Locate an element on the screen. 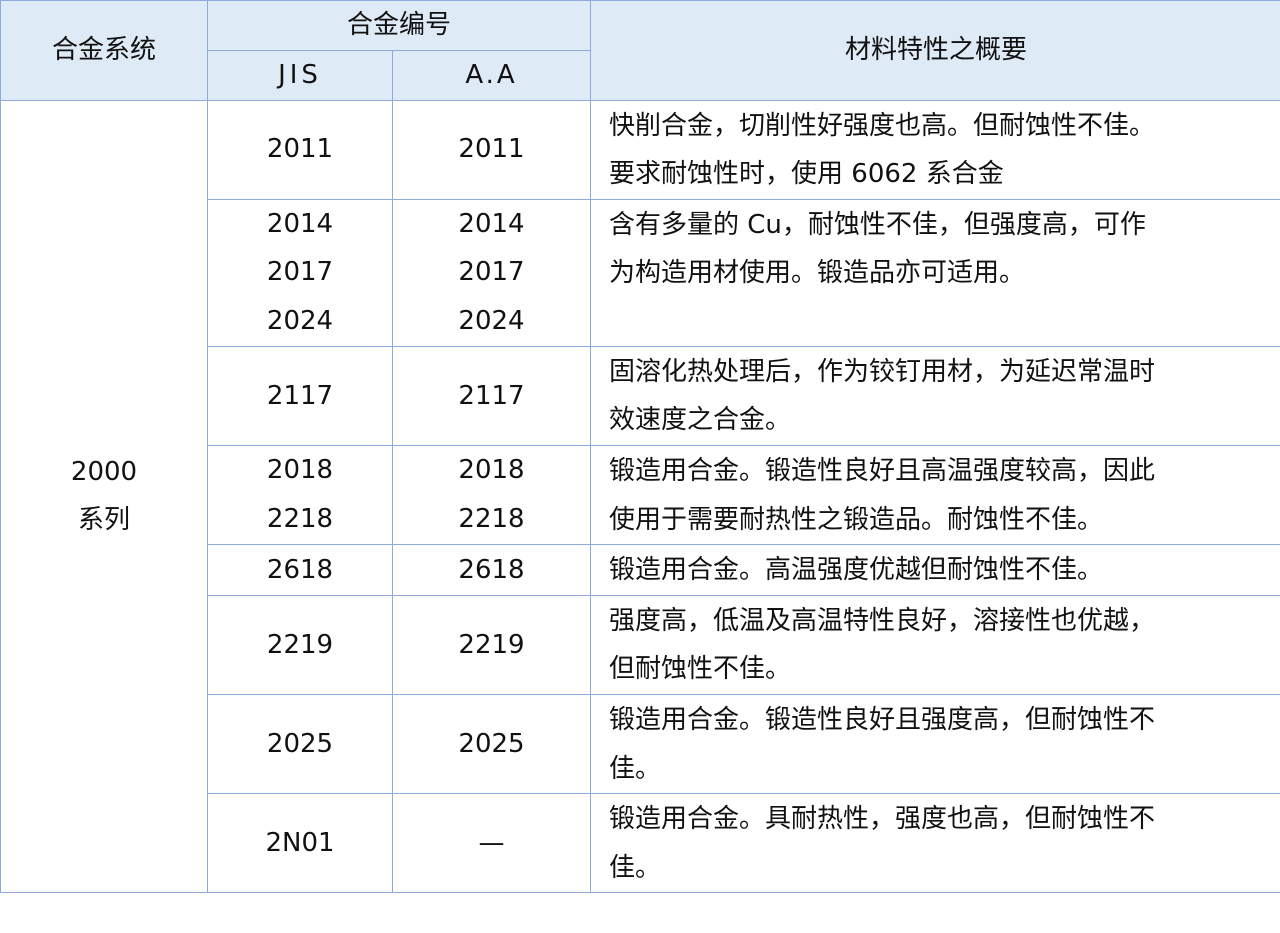  jis-cell-line: 2025 is located at coordinates (300, 743).